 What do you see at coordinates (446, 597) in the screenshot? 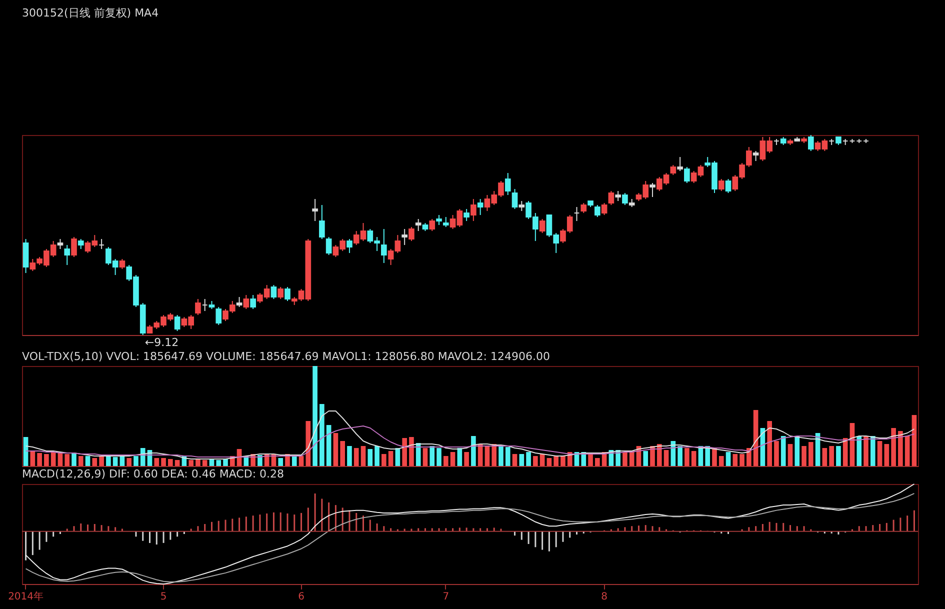
I see `x-tick-label: 7` at bounding box center [446, 597].